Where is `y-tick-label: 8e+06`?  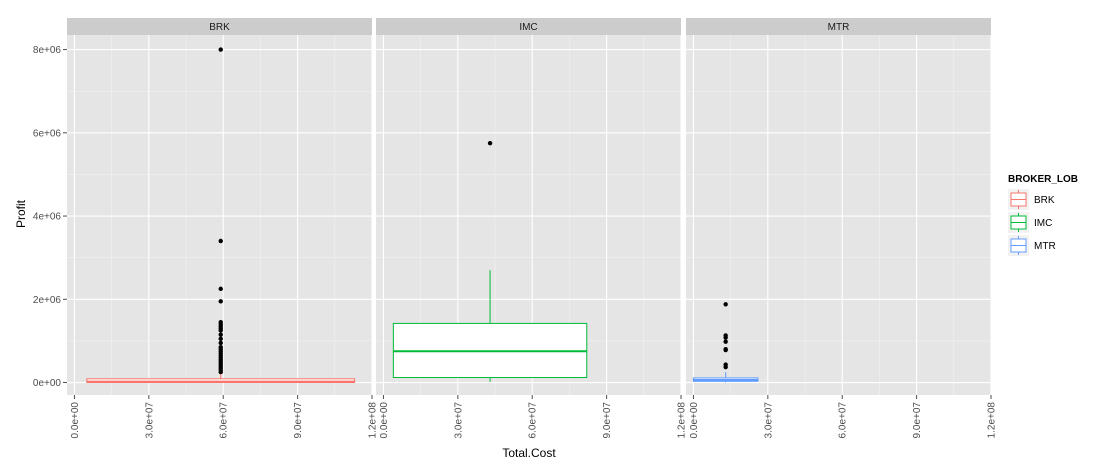
y-tick-label: 8e+06 is located at coordinates (47, 50).